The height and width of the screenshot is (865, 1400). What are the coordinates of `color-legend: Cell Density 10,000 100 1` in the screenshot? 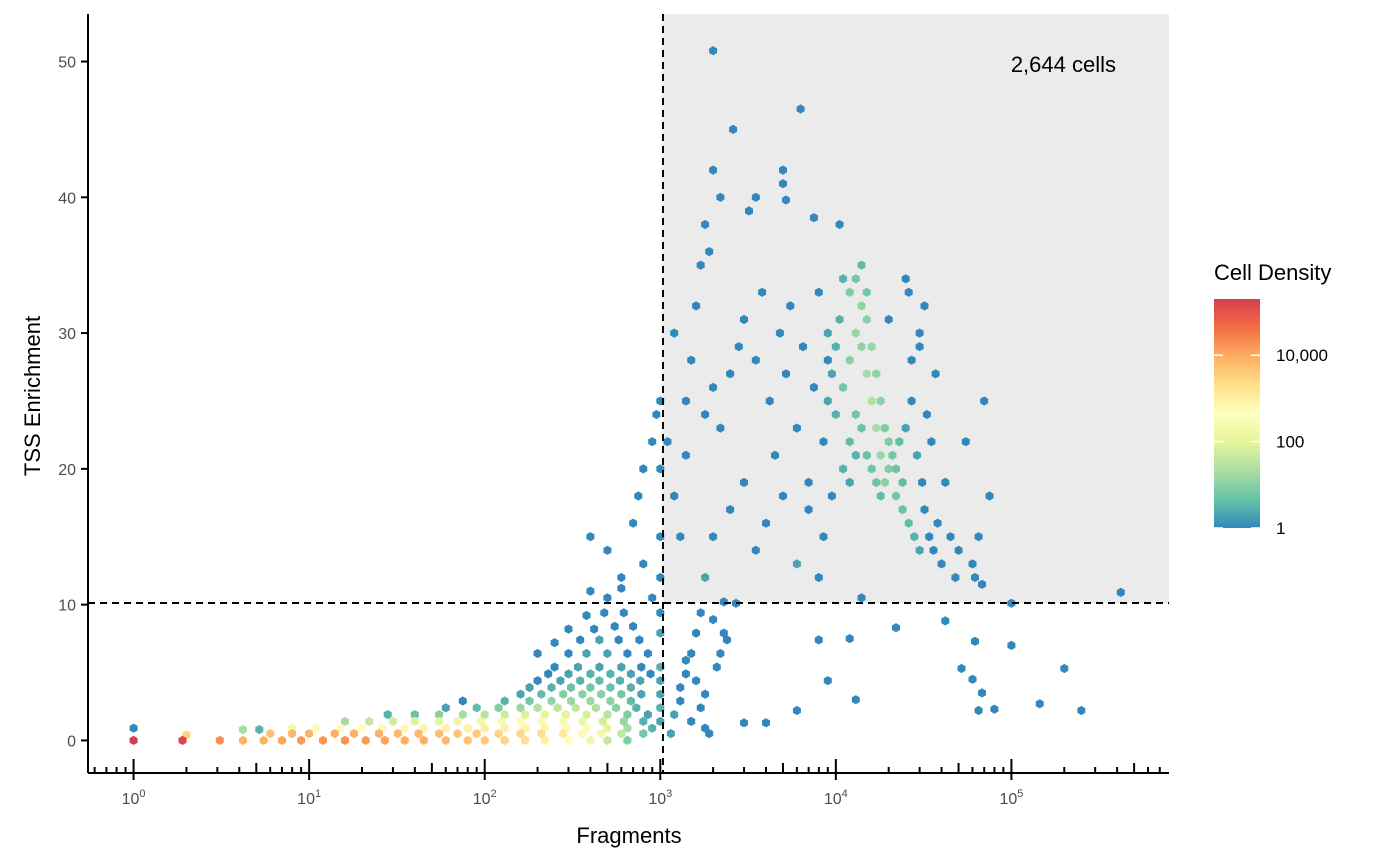 It's located at (1272, 399).